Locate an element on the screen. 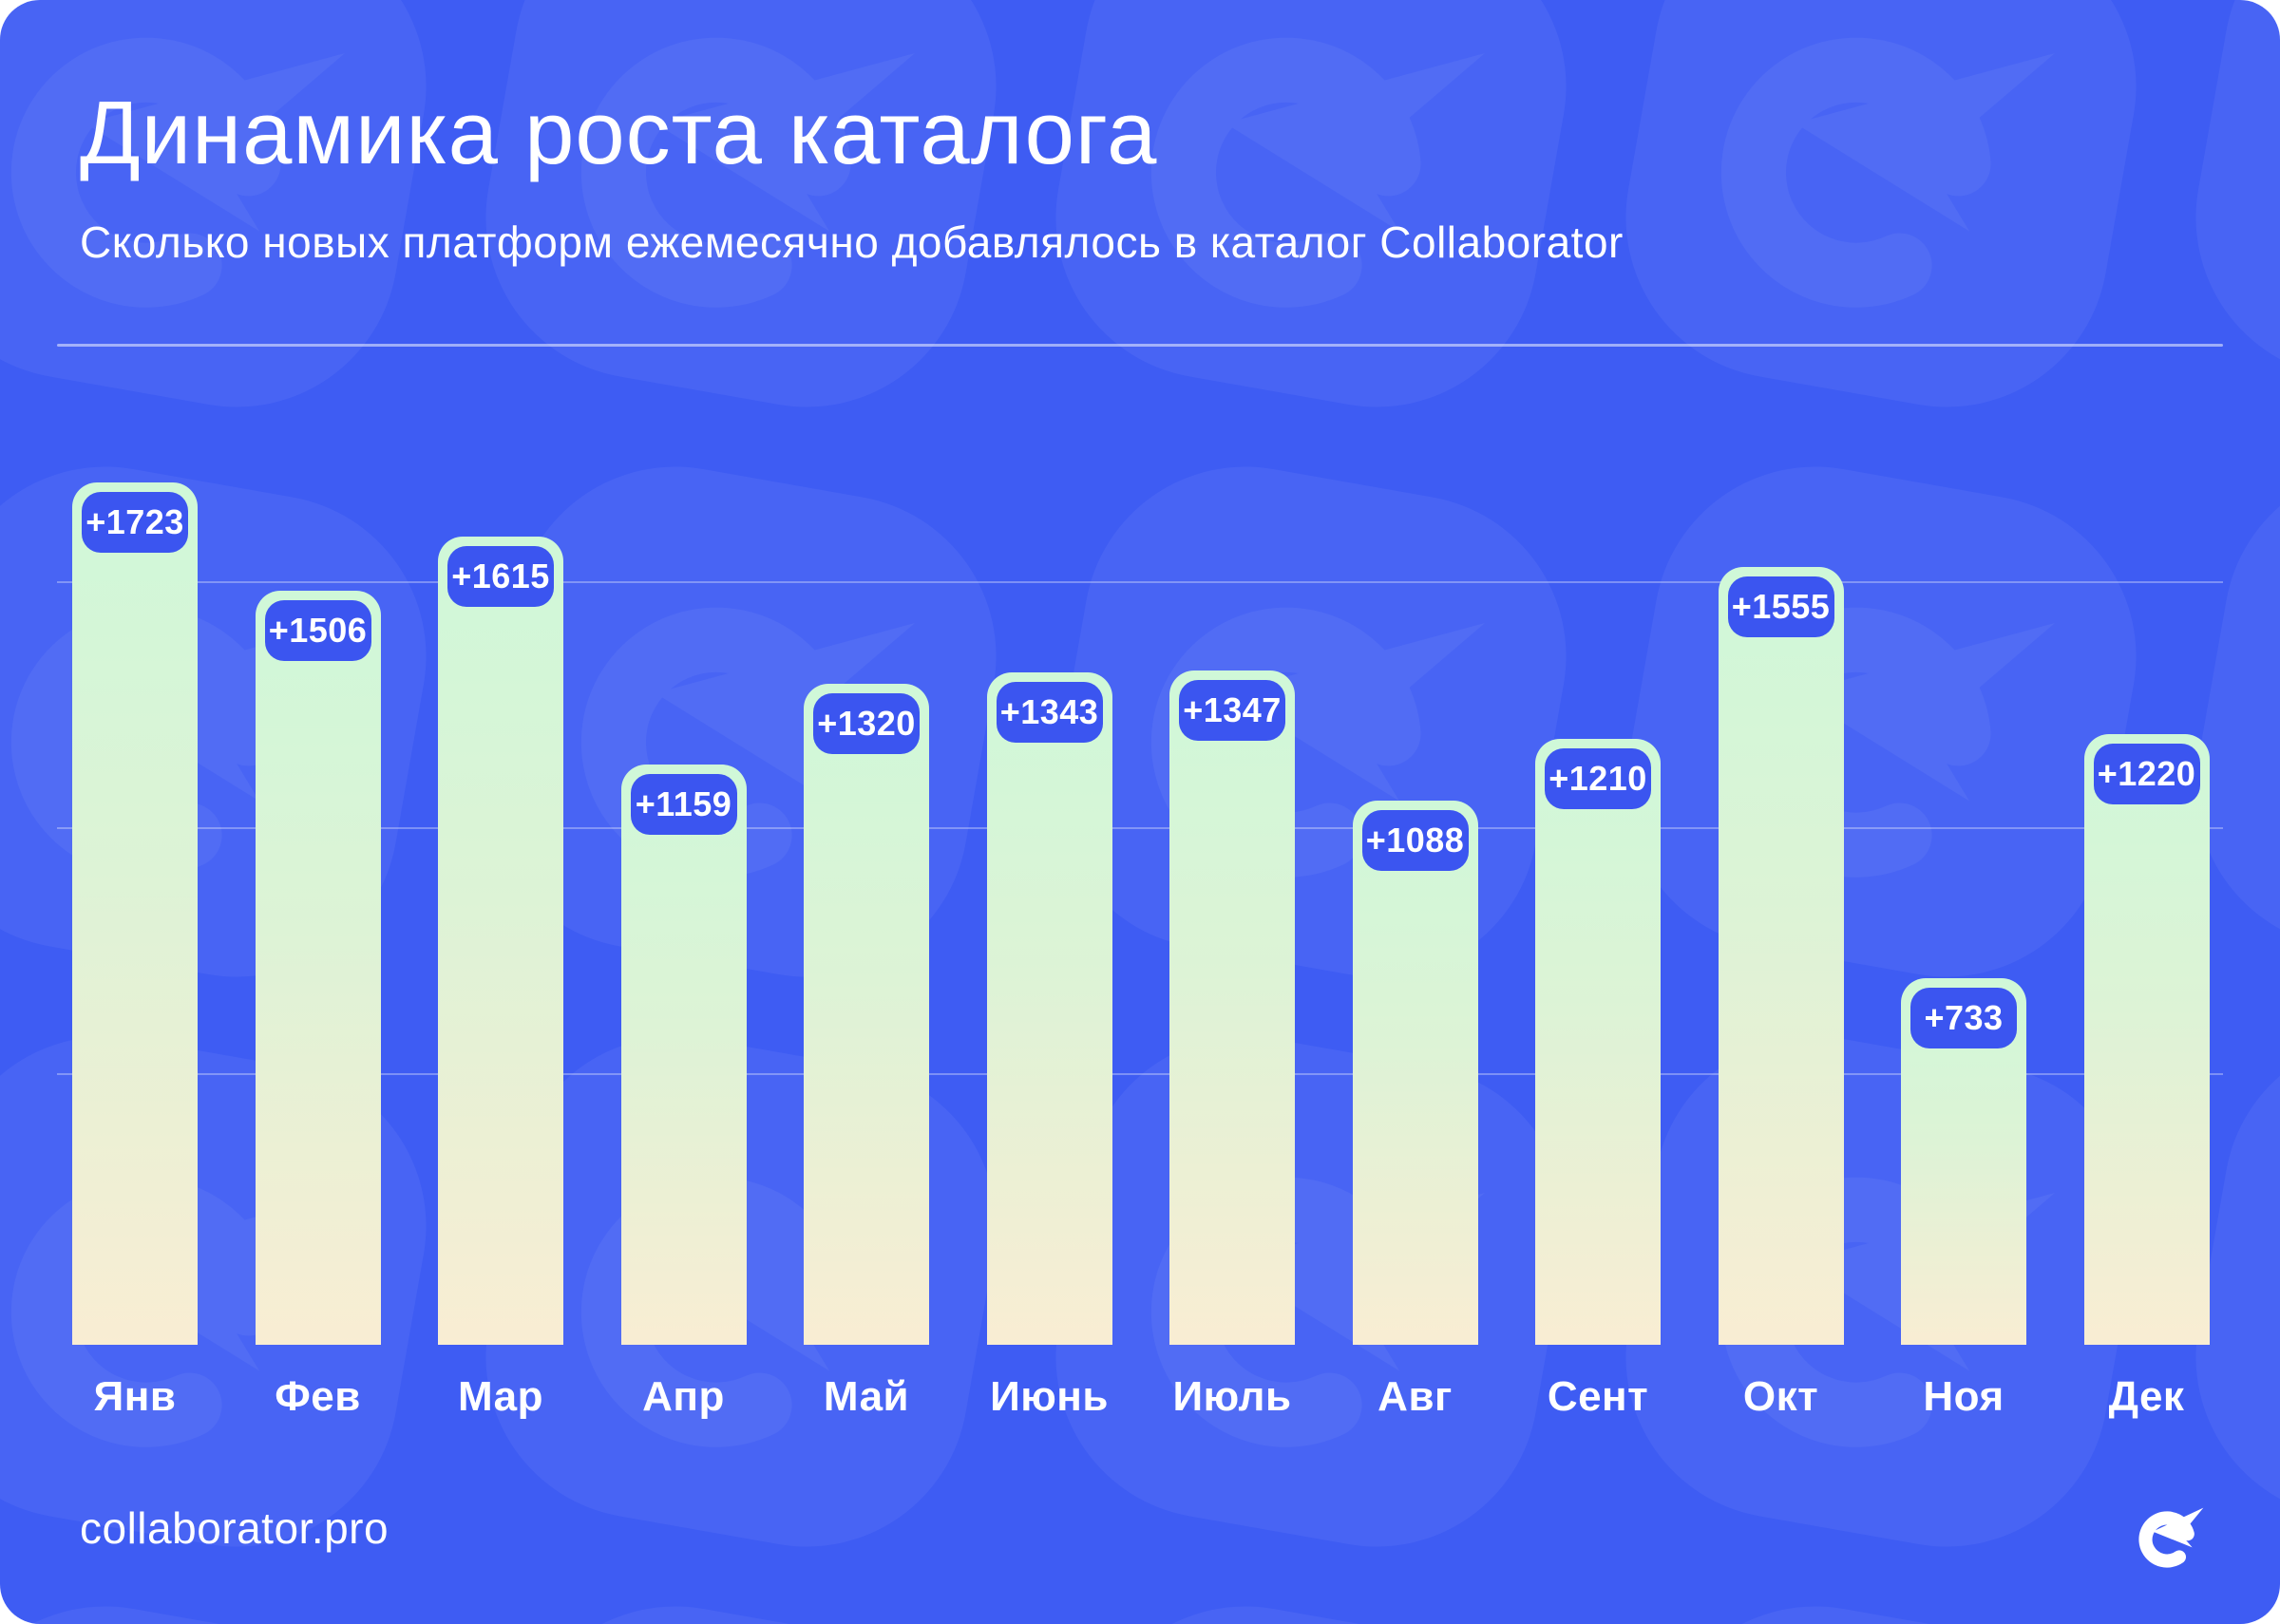 The width and height of the screenshot is (2280, 1624). bar-column-9: +1210 is located at coordinates (1598, 1042).